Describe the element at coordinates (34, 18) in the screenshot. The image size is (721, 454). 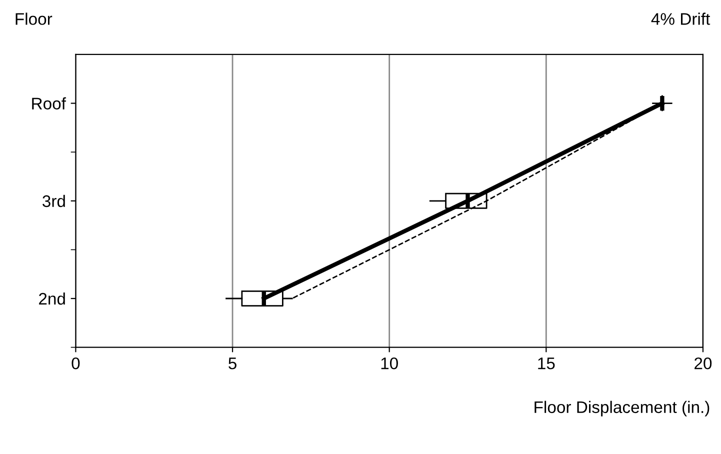
I see `y-axis-title: Floor` at that location.